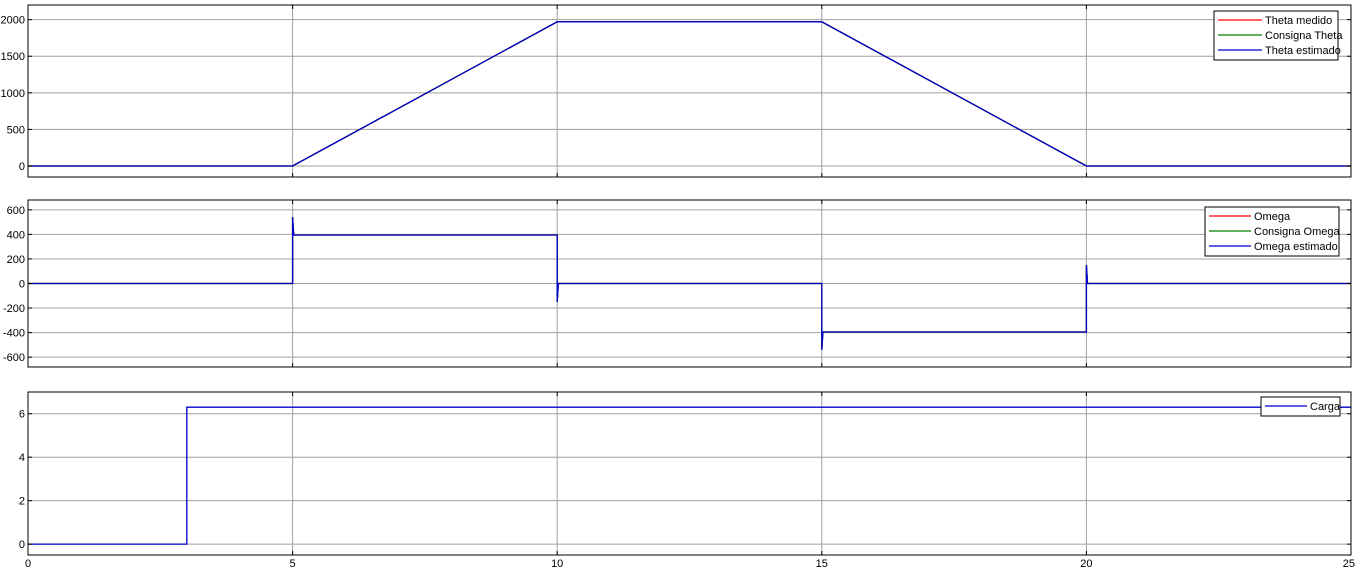 The image size is (1360, 573). I want to click on y-tick-label: 600, so click(16, 211).